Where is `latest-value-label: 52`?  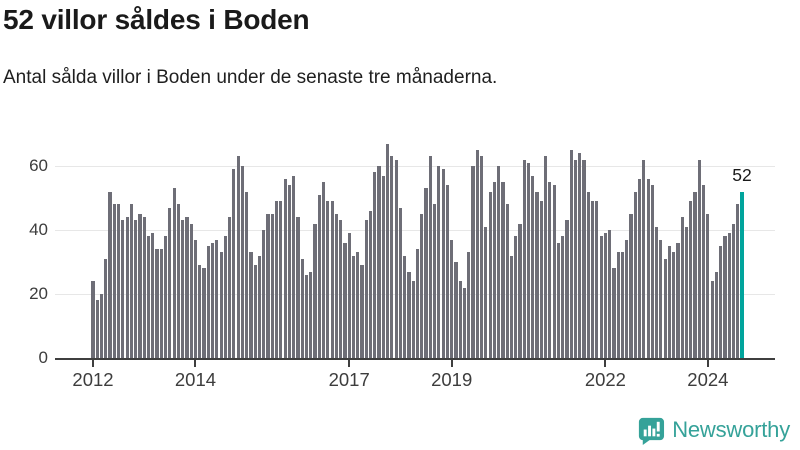
latest-value-label: 52 is located at coordinates (742, 174).